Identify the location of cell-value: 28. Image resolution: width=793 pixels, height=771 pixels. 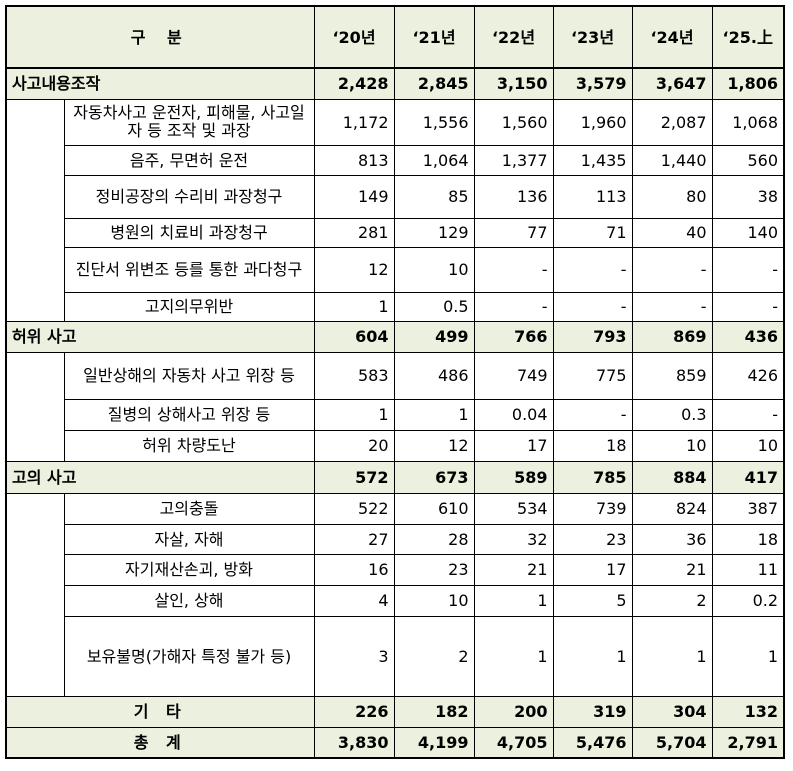
(434, 539).